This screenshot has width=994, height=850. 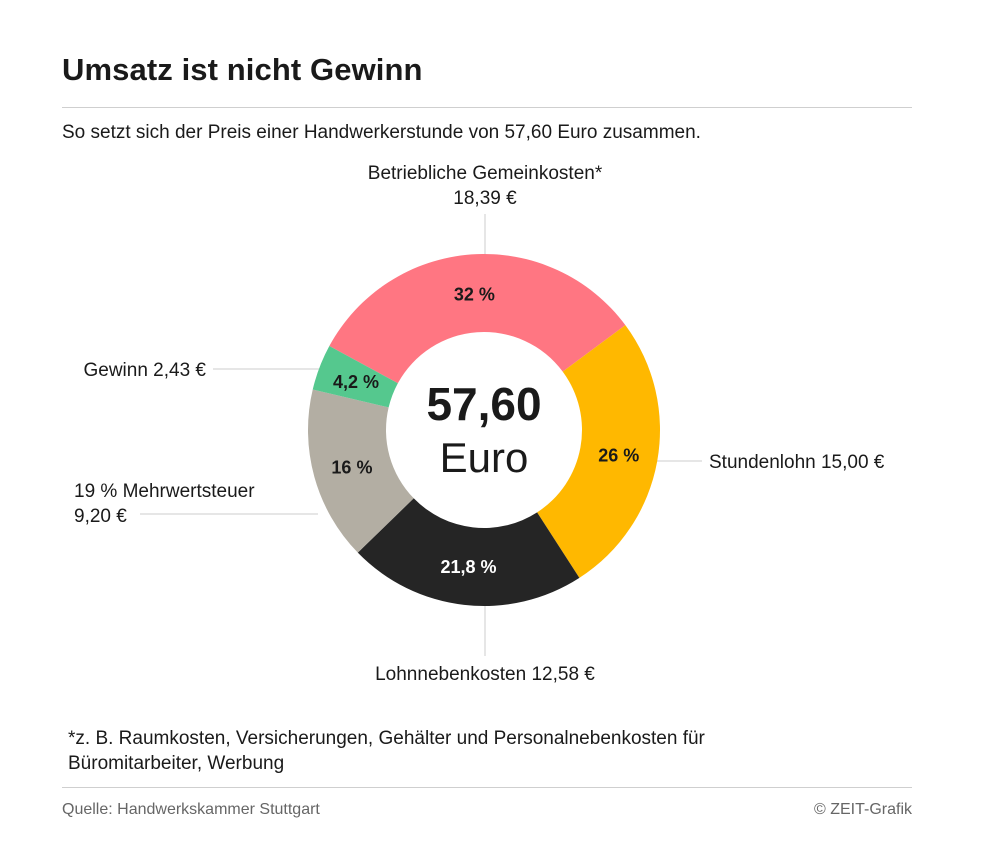 What do you see at coordinates (356, 382) in the screenshot?
I see `percent-label-gewinn: 4,2 %` at bounding box center [356, 382].